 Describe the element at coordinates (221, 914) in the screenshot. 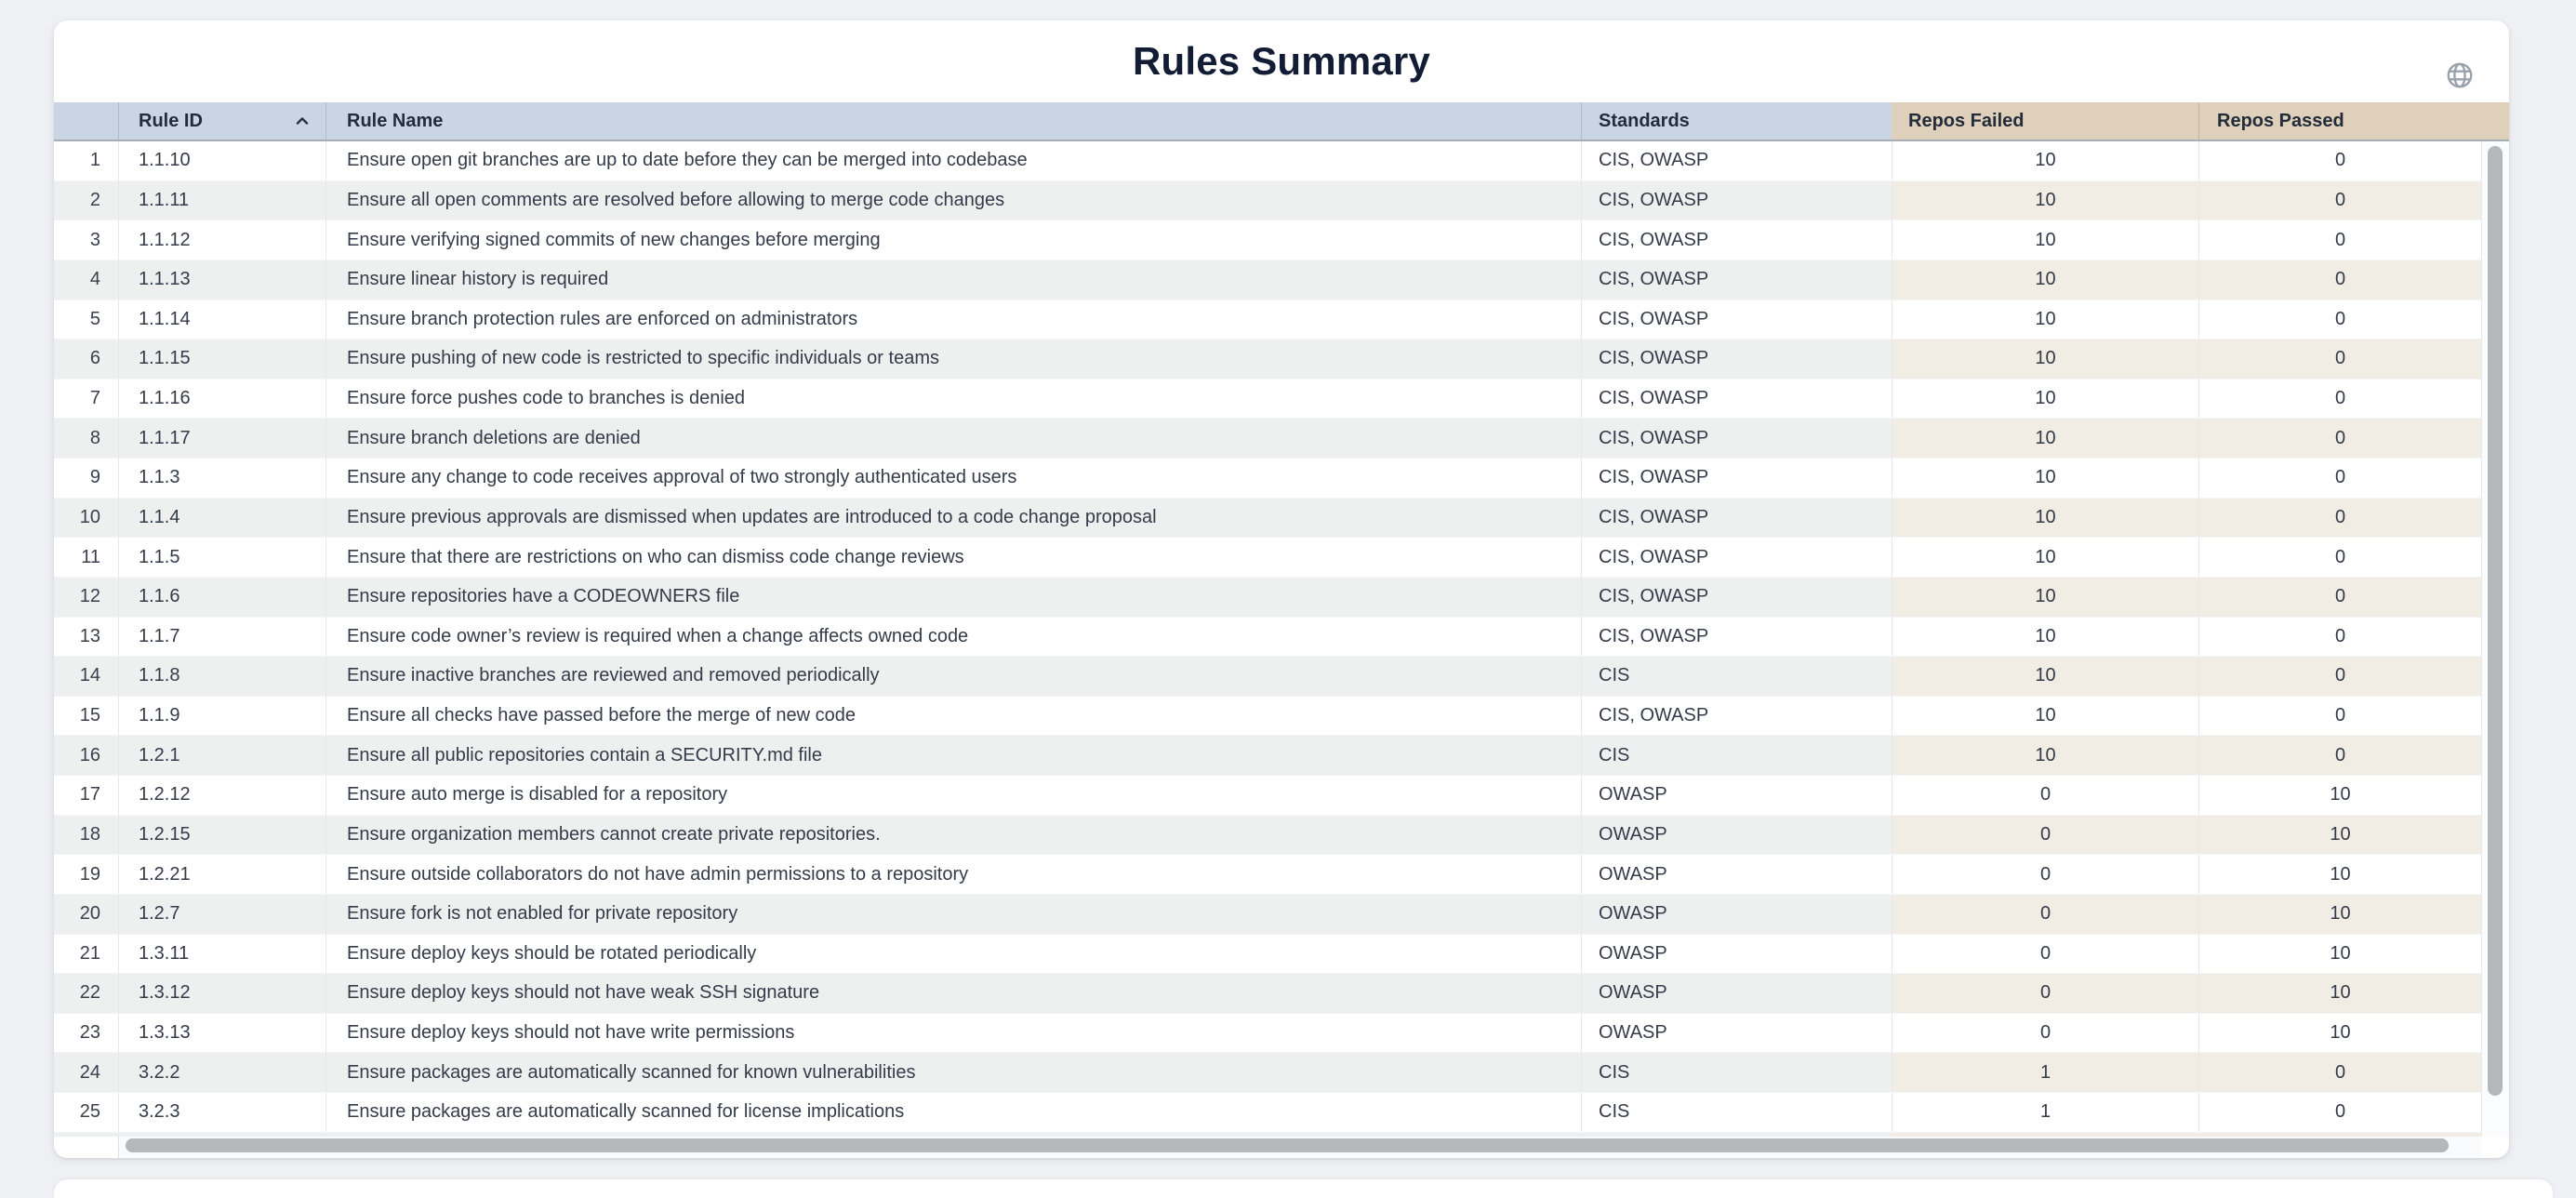

I see `cell-rule-id: 1.2.7` at that location.